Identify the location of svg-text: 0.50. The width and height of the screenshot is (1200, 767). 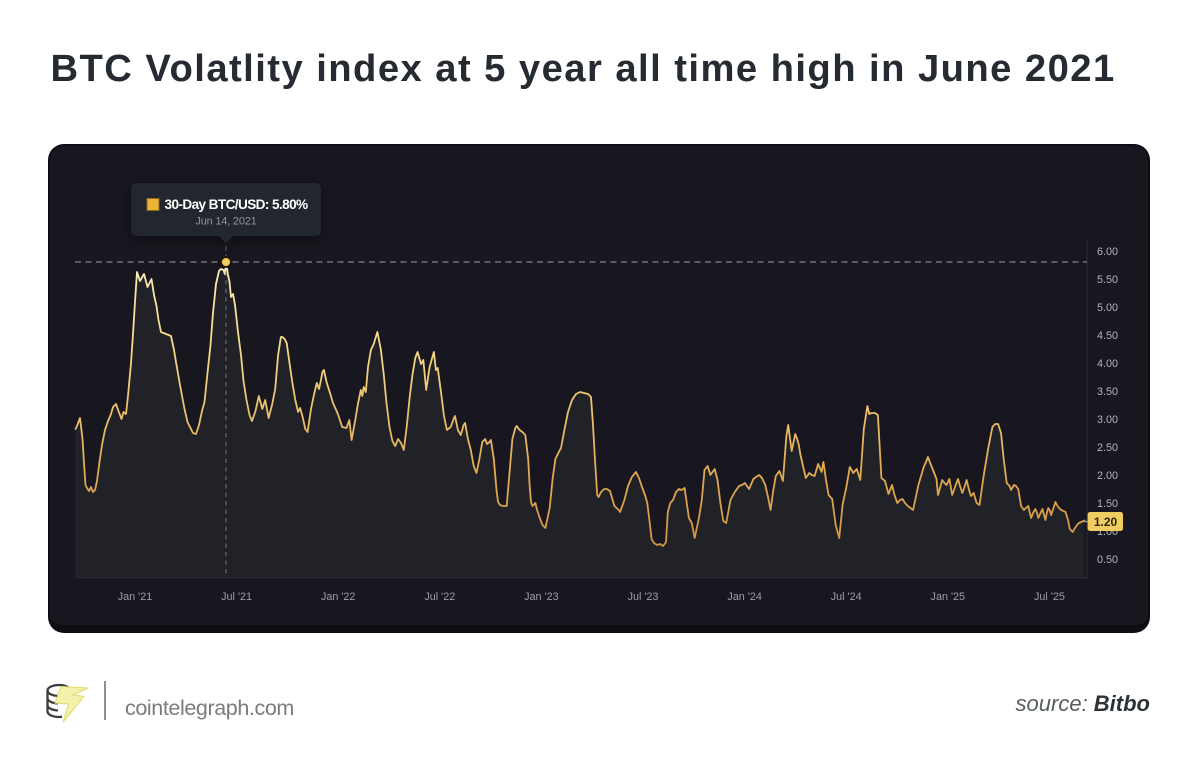
(1107, 560).